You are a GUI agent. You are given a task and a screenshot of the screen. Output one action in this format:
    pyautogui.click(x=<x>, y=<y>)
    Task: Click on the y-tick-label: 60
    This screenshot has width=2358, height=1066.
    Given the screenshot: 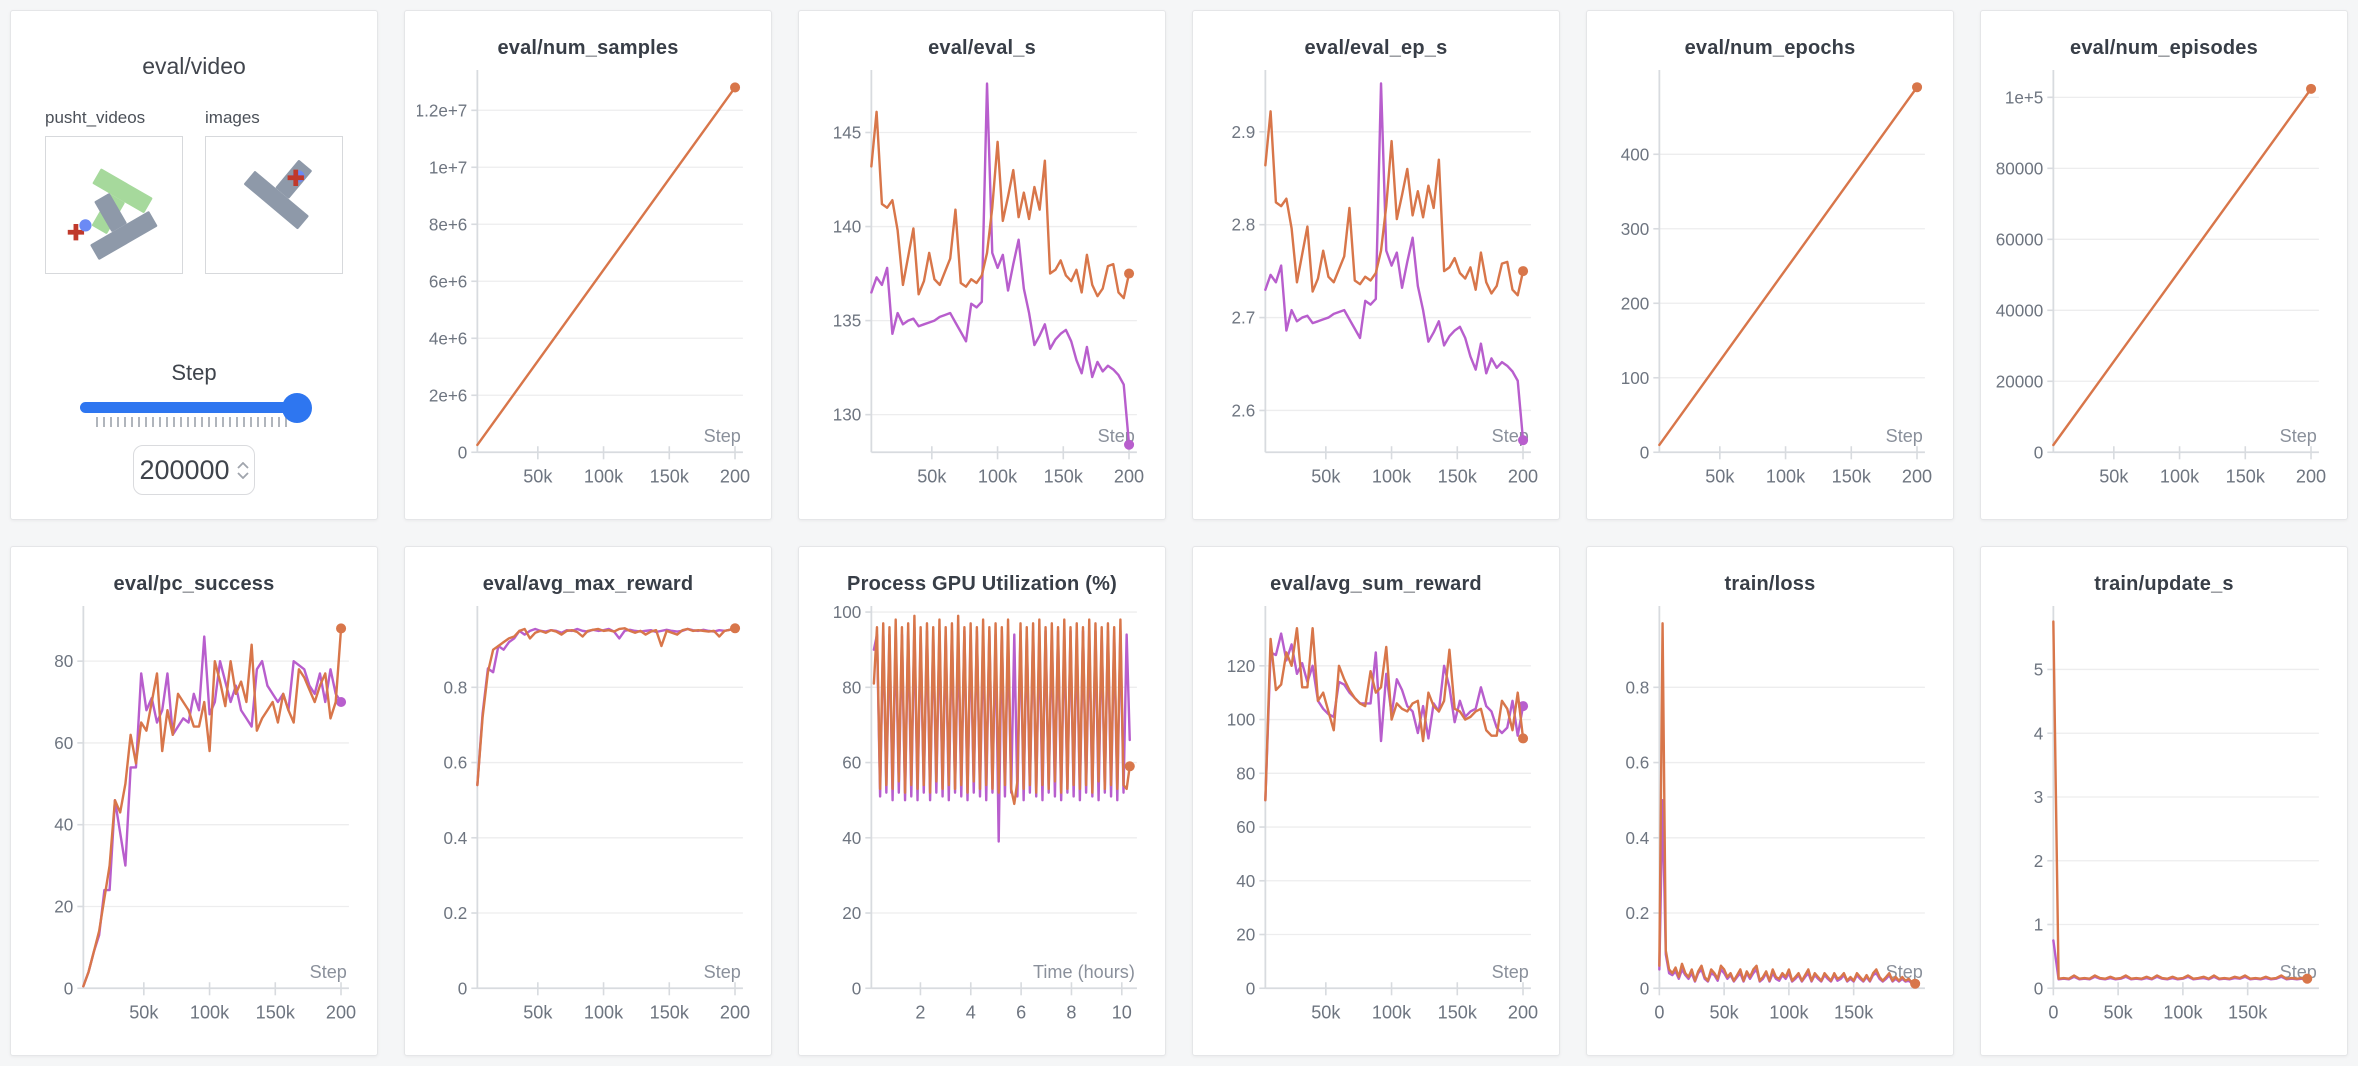 What is the action you would take?
    pyautogui.click(x=851, y=763)
    